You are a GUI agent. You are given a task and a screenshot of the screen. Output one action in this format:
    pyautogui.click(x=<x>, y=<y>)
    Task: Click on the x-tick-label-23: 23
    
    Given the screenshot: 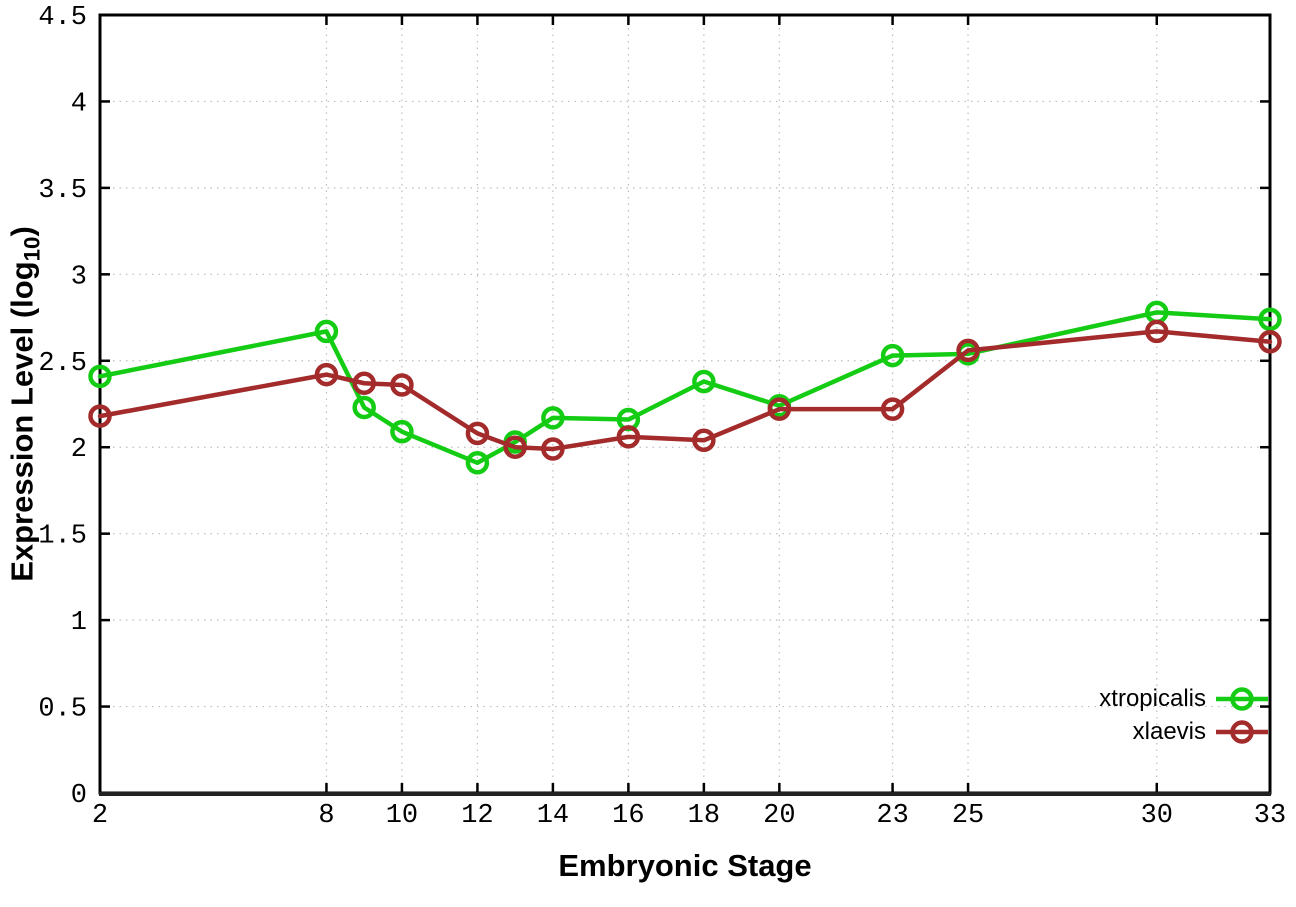 What is the action you would take?
    pyautogui.click(x=892, y=816)
    